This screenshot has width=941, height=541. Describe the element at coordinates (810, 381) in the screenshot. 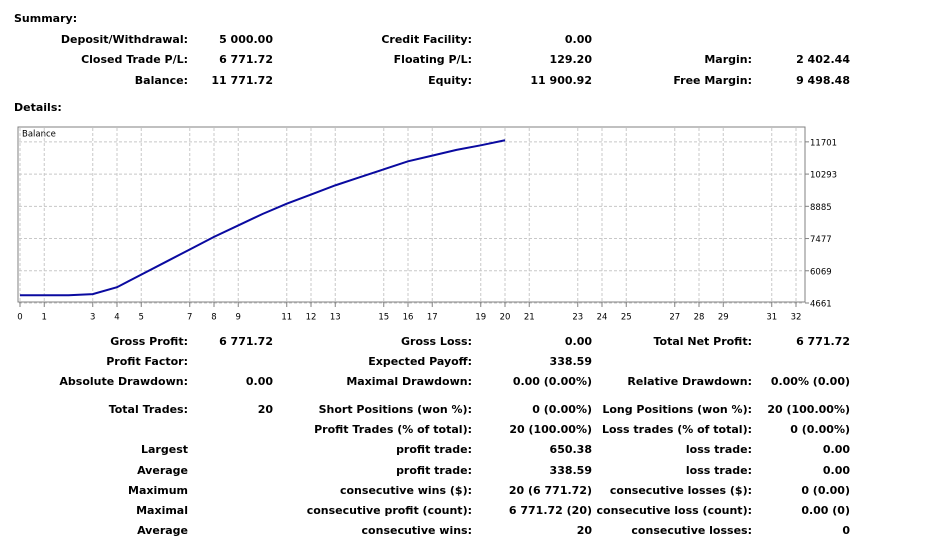

I see `field-value: 0.00% (0.00)` at that location.